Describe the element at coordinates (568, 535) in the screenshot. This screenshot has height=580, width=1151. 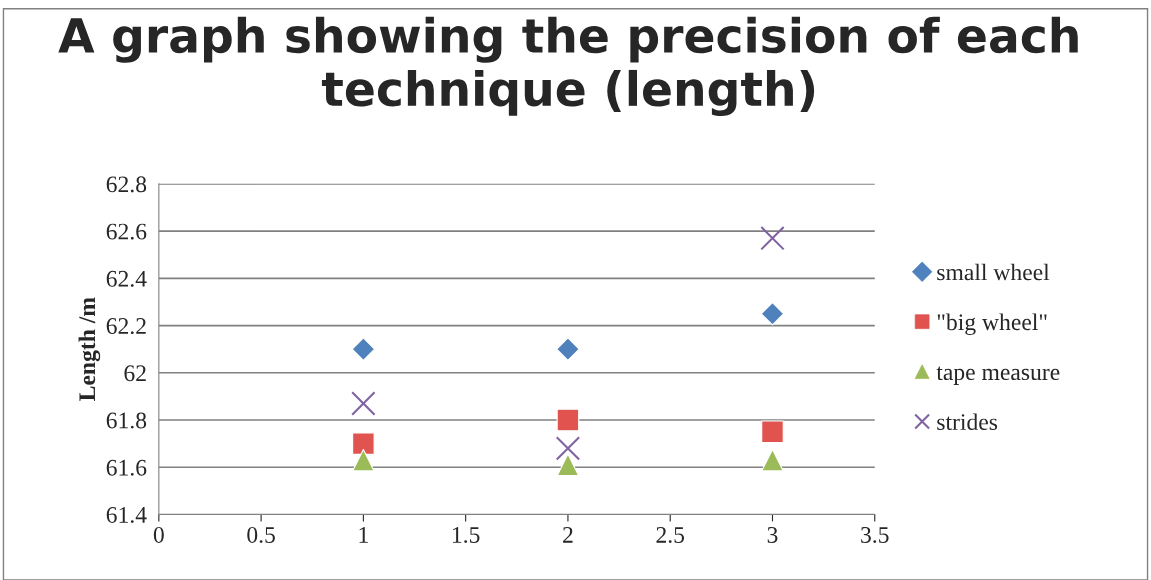
I see `x-tick-label: 2` at that location.